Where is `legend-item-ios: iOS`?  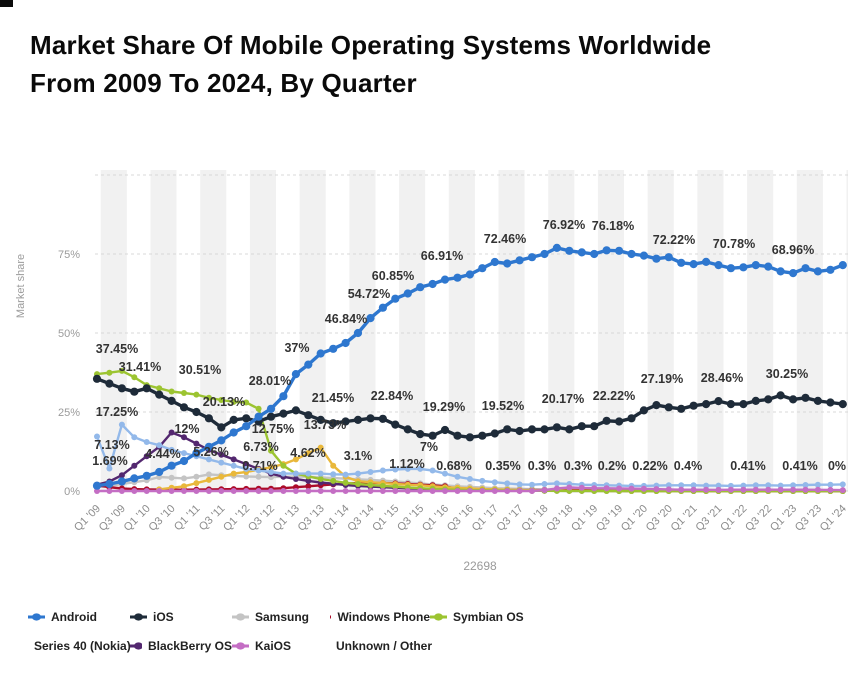
legend-item-ios: iOS is located at coordinates (181, 617).